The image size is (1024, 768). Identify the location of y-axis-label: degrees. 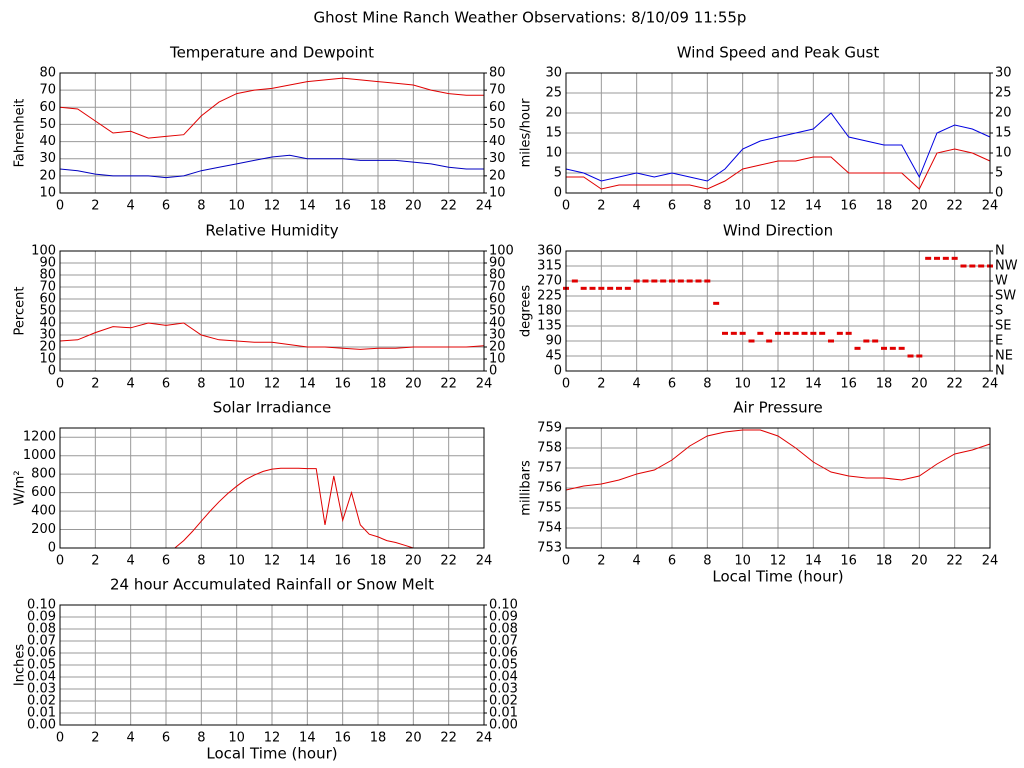
(526, 311).